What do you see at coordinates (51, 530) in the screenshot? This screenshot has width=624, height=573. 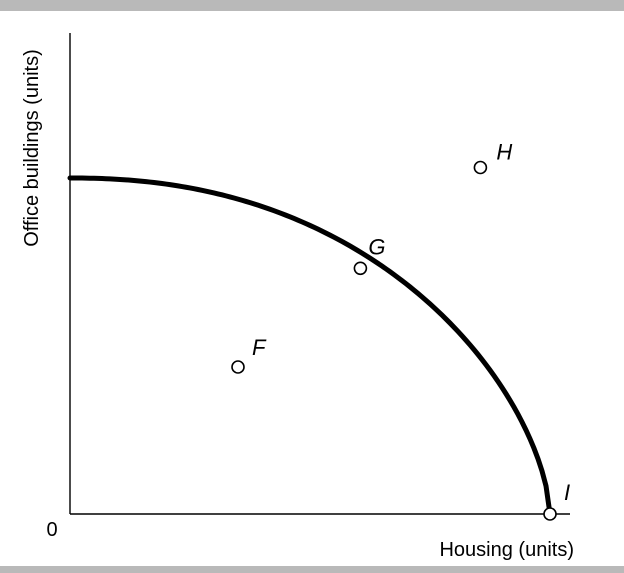 I see `origin-label: 0` at bounding box center [51, 530].